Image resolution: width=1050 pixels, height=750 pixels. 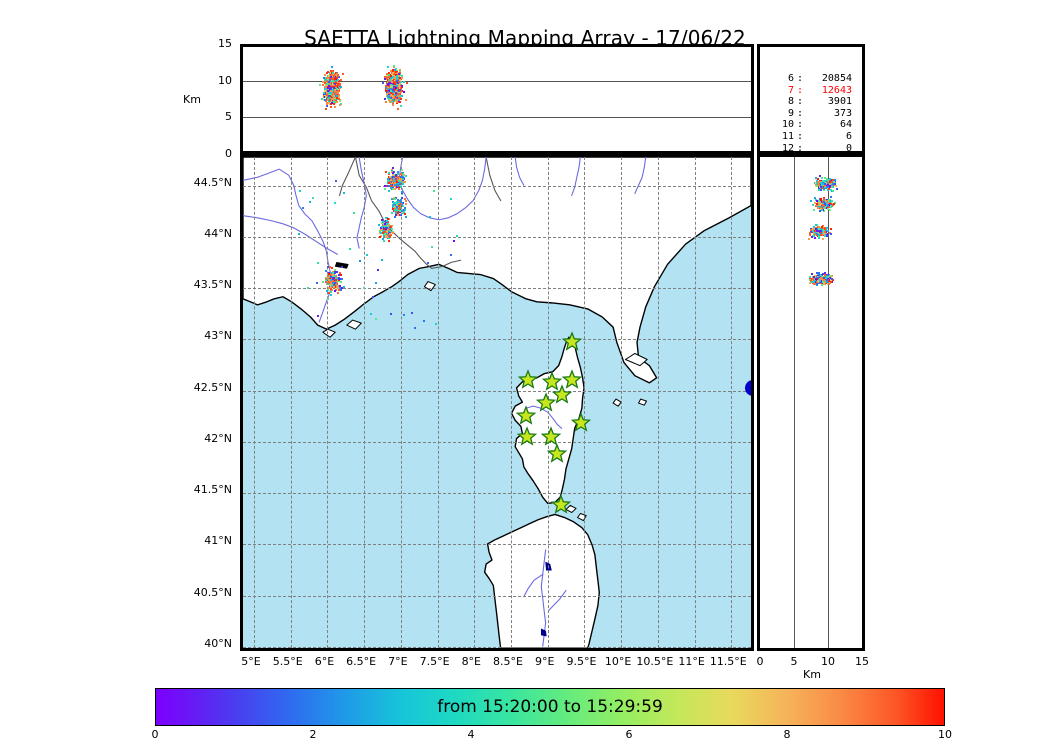 I want to click on latitude-tick-43.5°N: 43.5°N, so click(x=200, y=284).